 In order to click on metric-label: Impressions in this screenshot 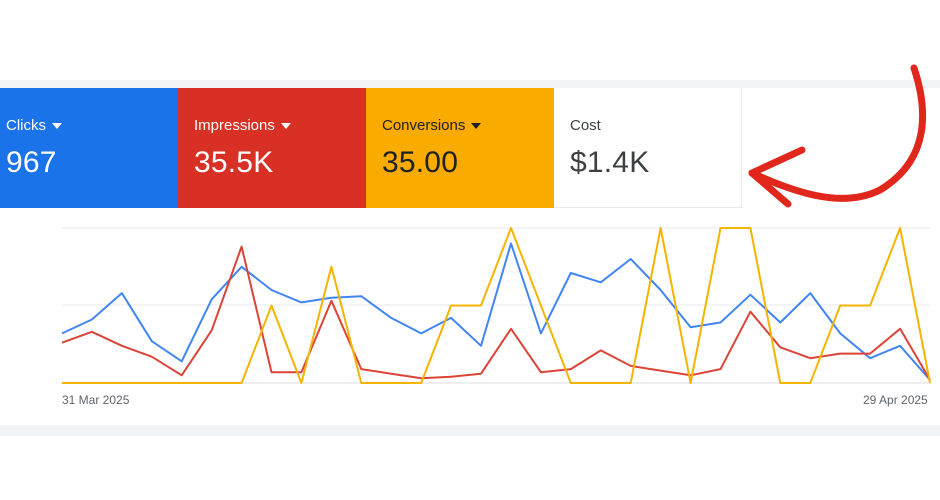, I will do `click(234, 125)`.